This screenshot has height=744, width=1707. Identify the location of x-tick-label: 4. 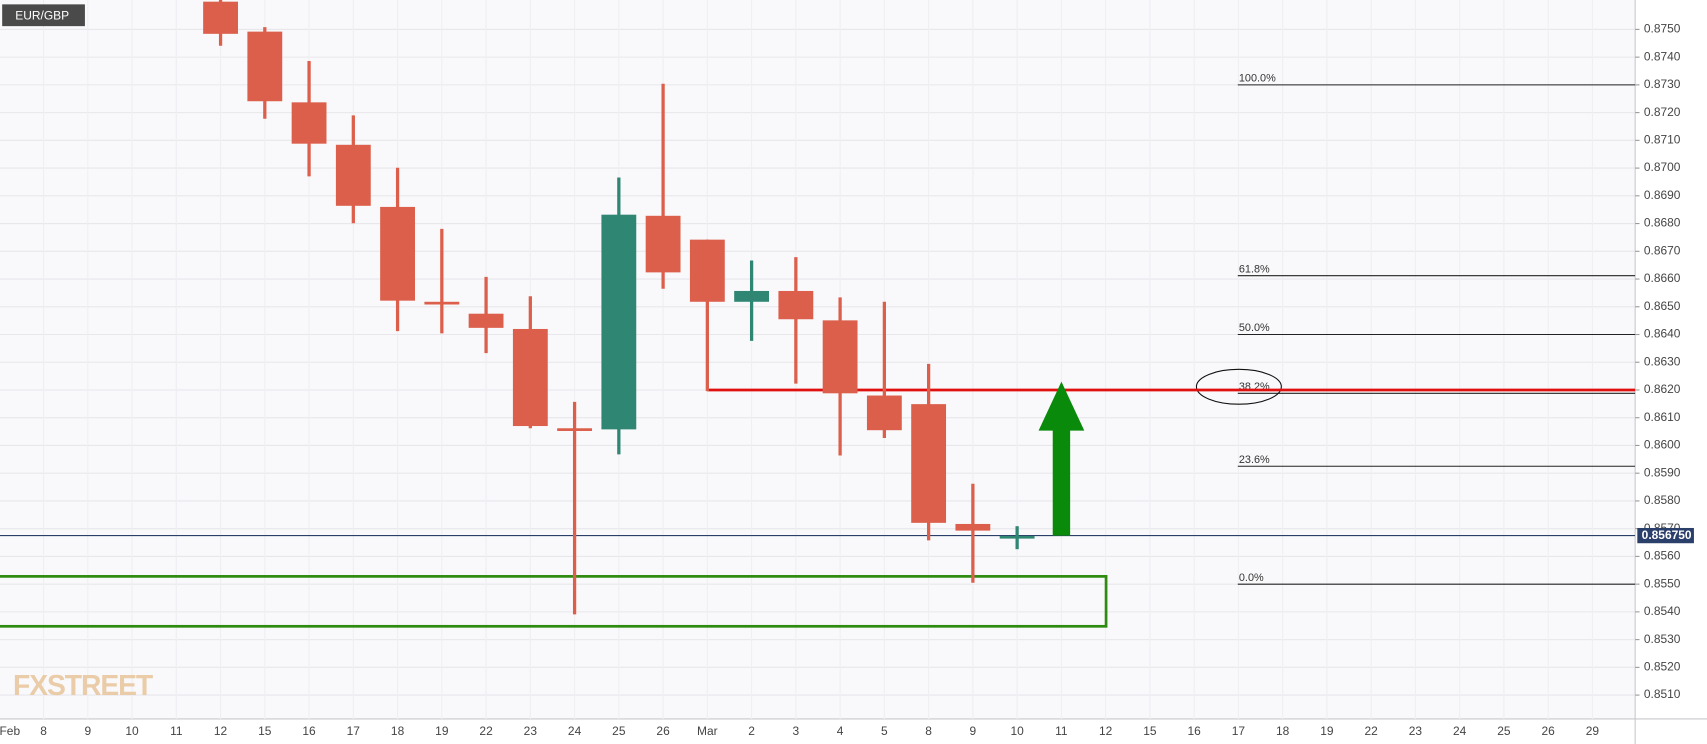
(840, 731).